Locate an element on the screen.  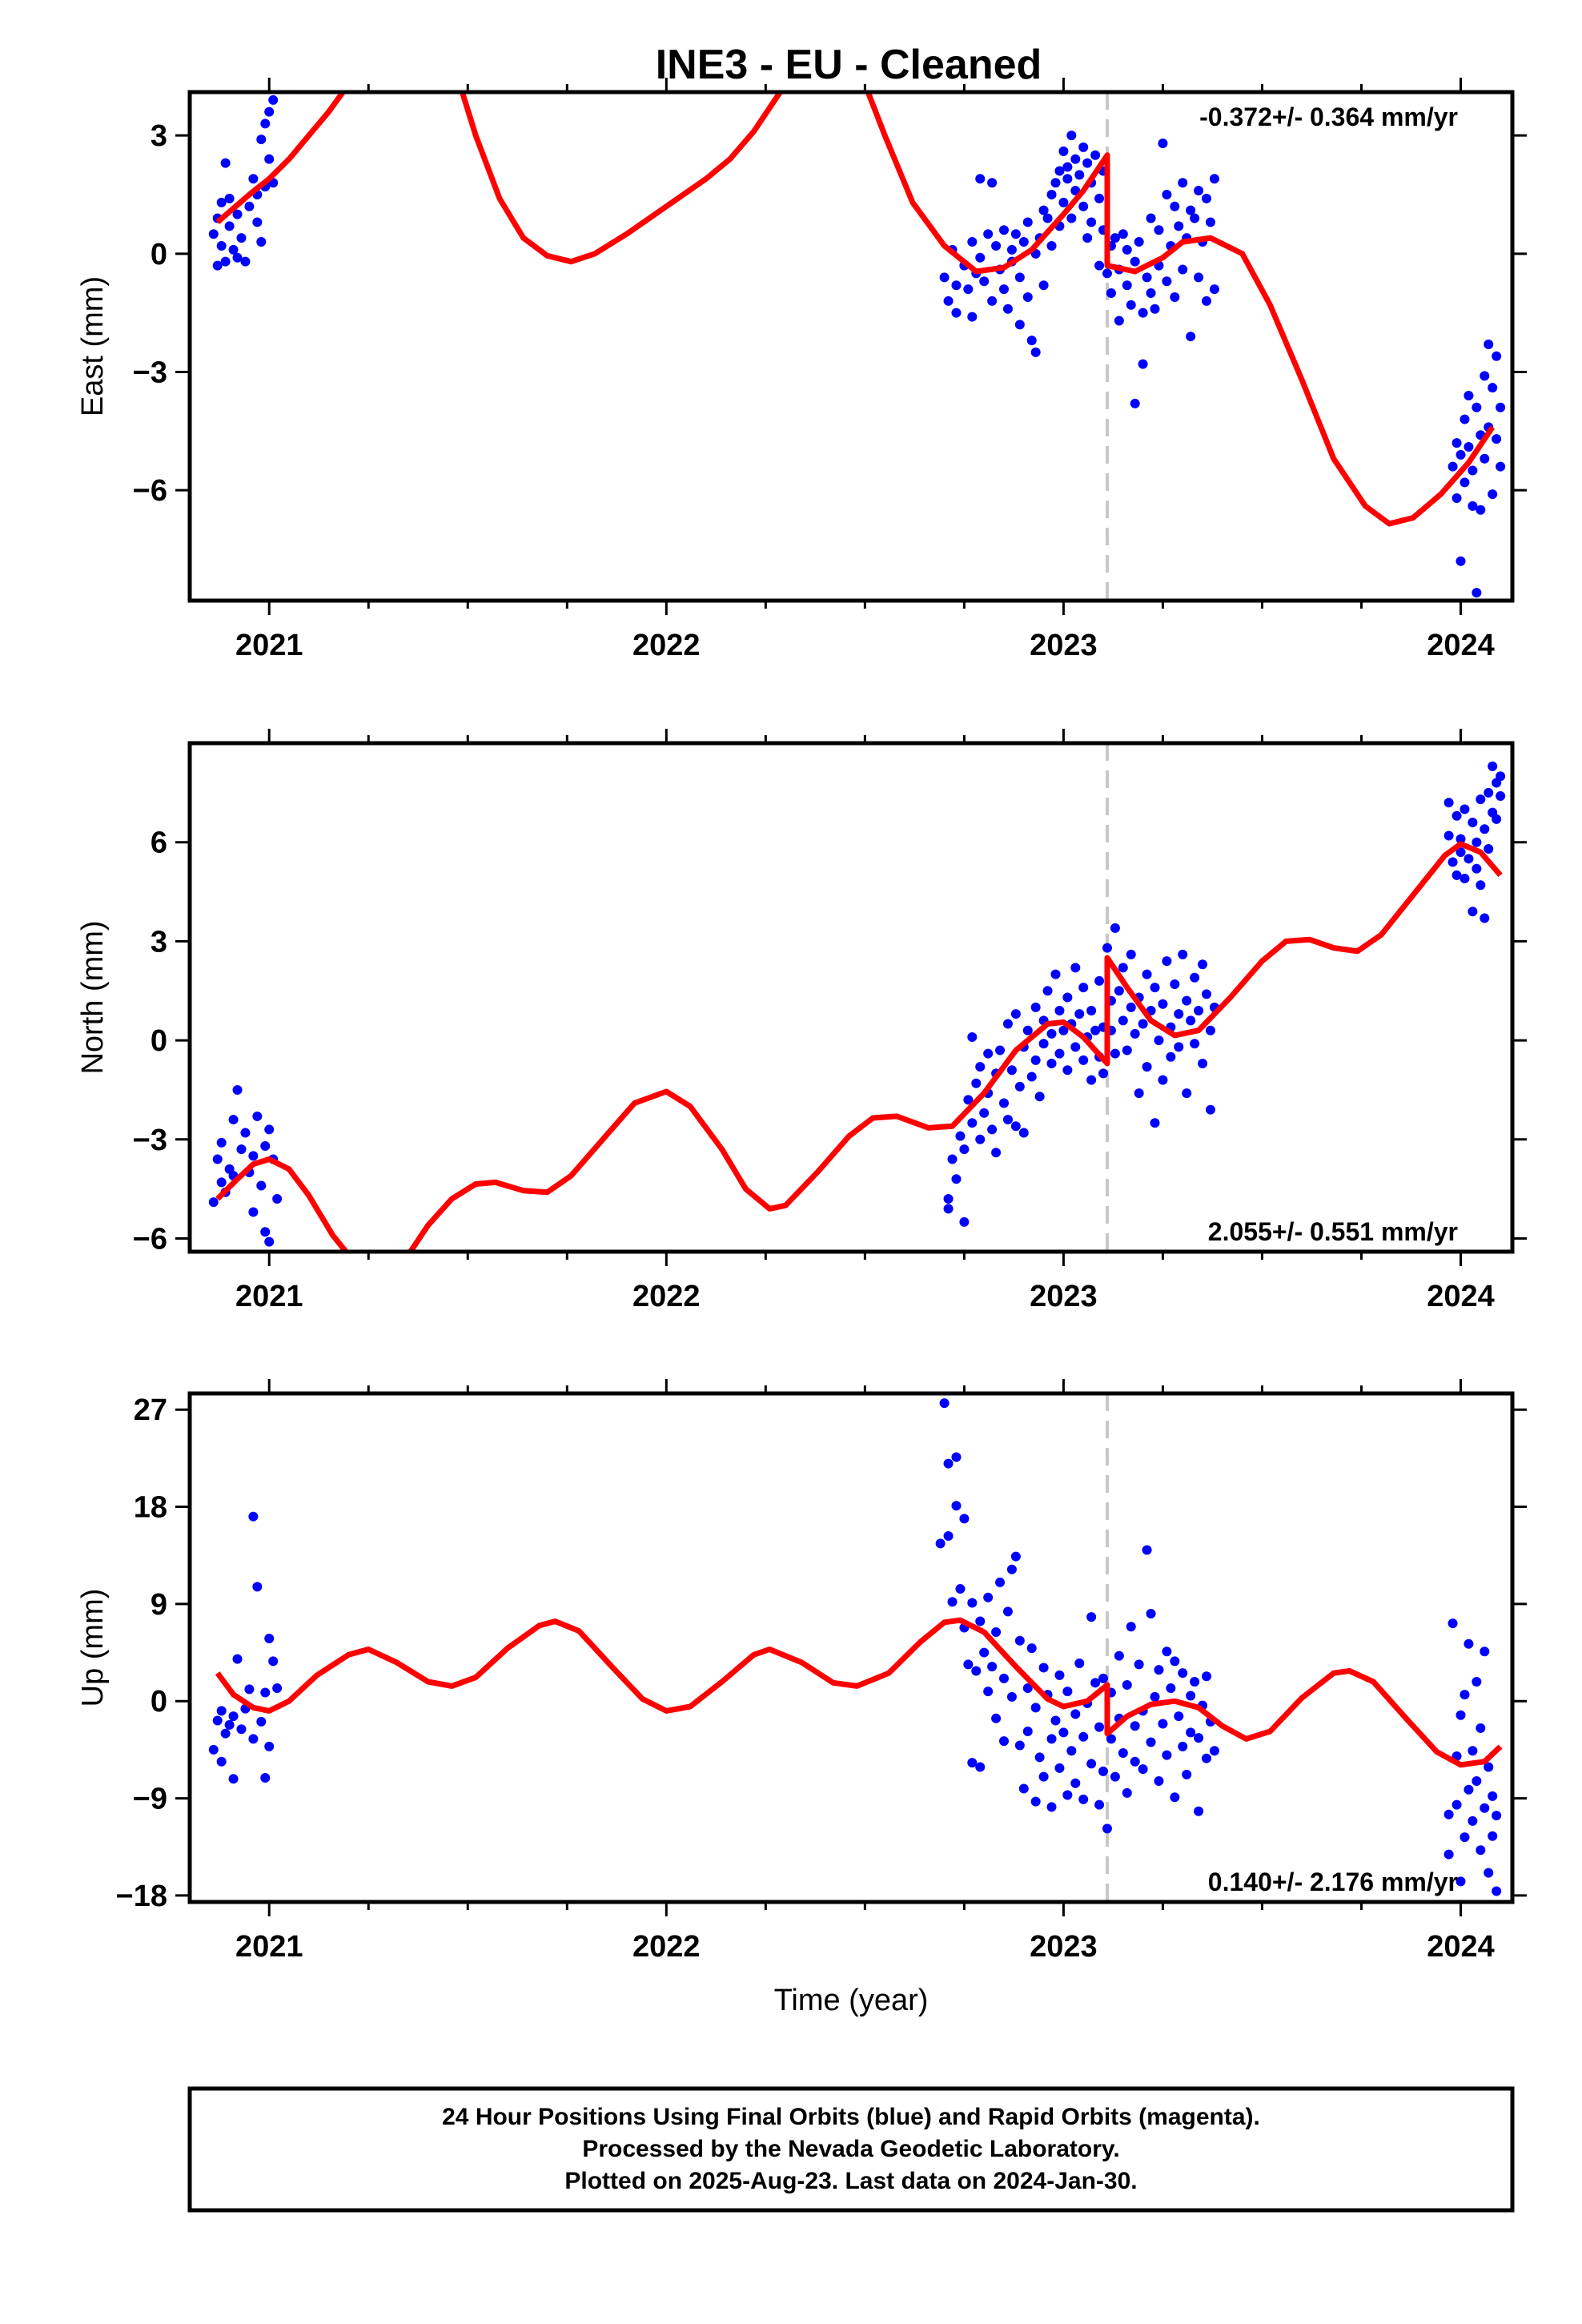
north-ytick-label: 6 is located at coordinates (159, 843).